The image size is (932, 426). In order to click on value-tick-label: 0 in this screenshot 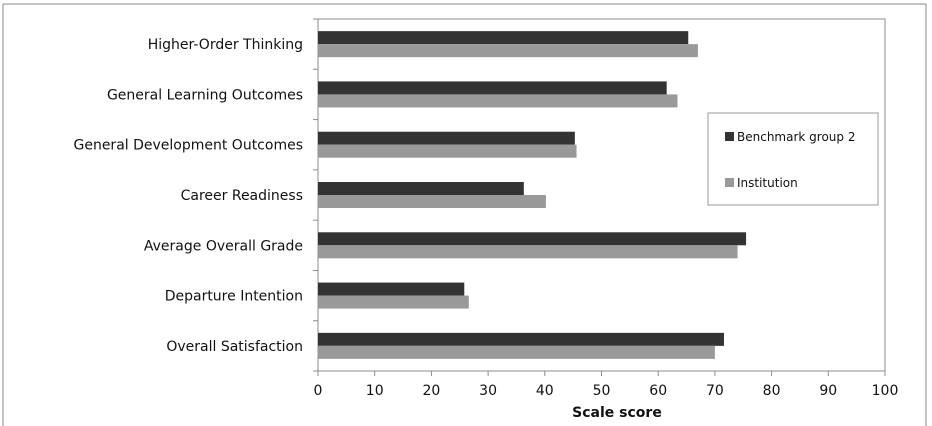, I will do `click(318, 391)`.